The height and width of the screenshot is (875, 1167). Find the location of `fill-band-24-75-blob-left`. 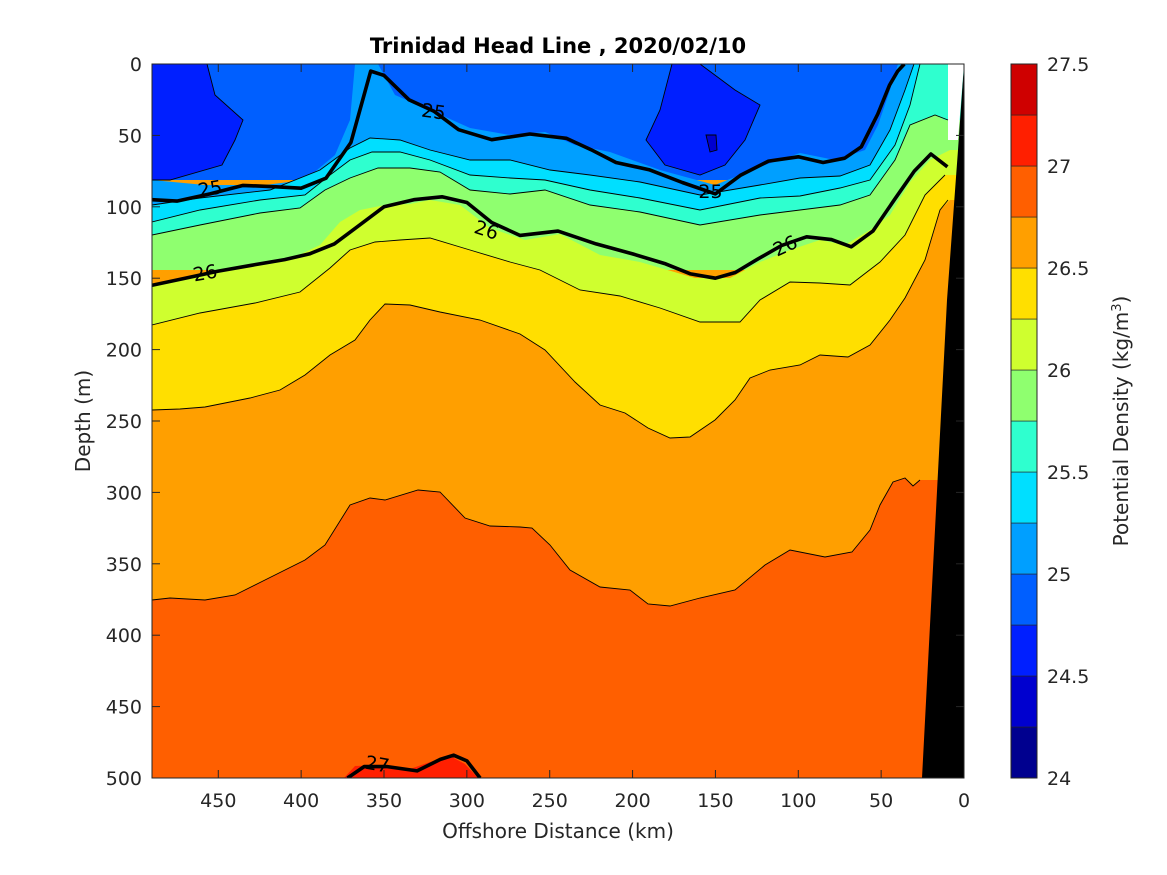

fill-band-24-75-blob-left is located at coordinates (197, 122).